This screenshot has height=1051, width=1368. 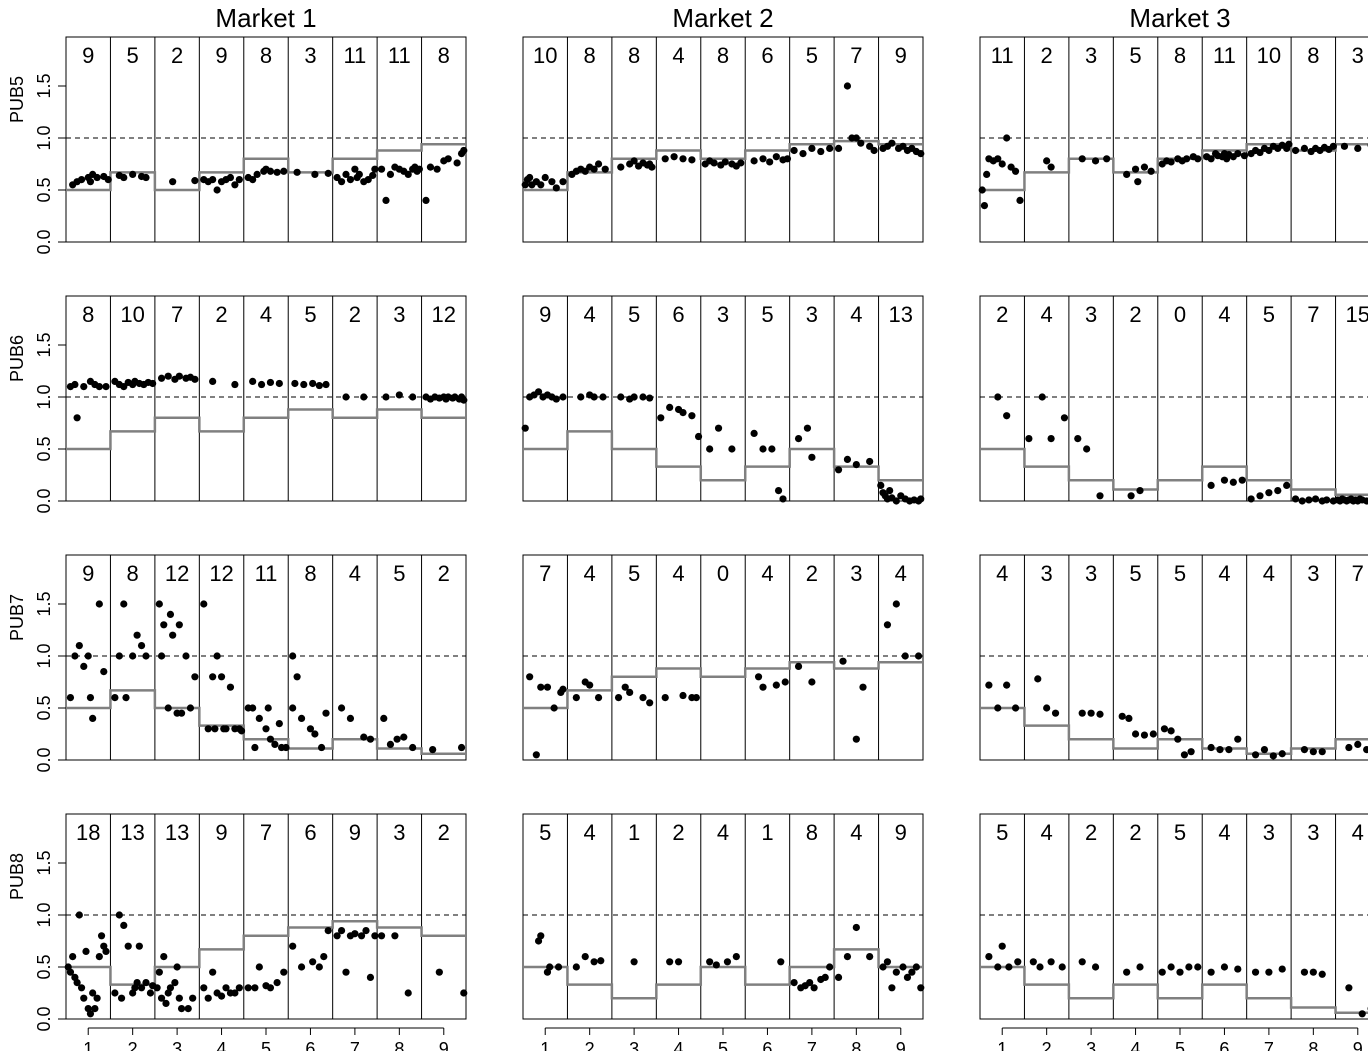 I want to click on period-count: 2, so click(x=355, y=314).